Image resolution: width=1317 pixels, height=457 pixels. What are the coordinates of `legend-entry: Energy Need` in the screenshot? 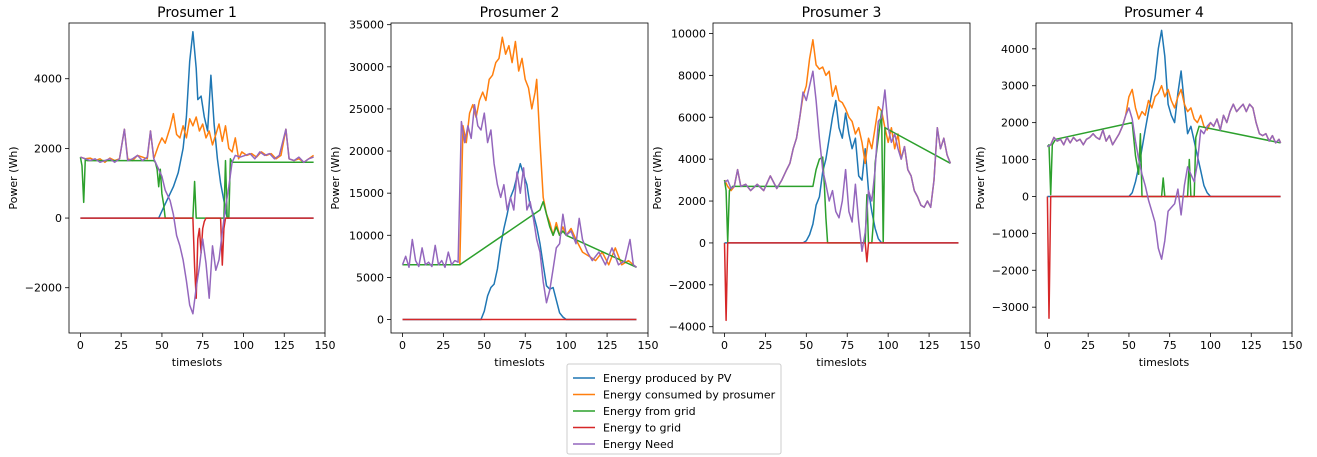 It's located at (623, 444).